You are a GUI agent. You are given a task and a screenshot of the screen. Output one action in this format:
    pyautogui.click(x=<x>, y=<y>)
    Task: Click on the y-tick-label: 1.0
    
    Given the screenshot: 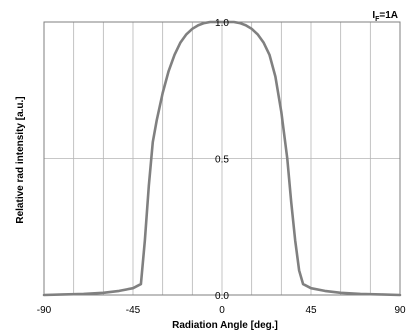 What is the action you would take?
    pyautogui.click(x=222, y=23)
    